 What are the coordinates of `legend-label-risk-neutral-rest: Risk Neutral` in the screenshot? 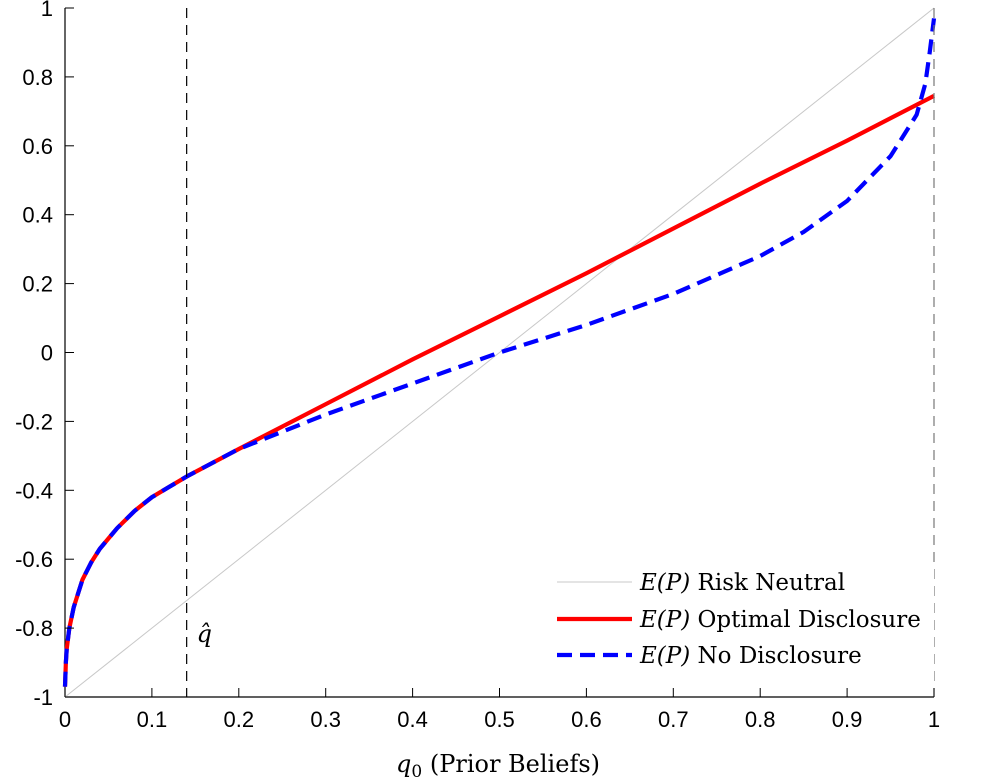 It's located at (767, 583).